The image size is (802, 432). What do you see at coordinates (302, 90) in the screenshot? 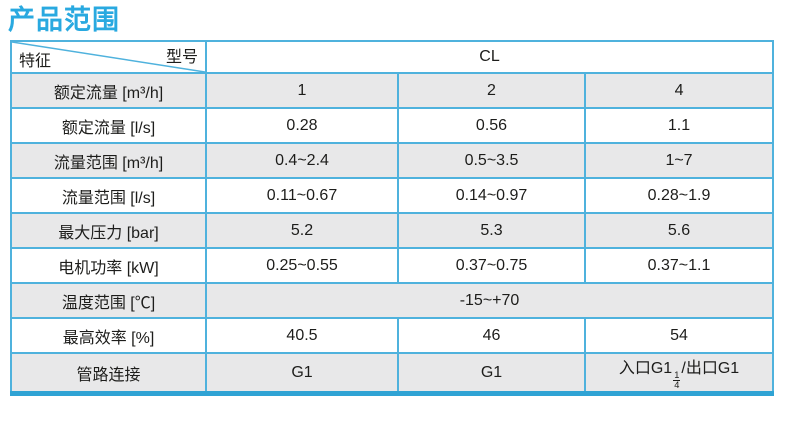
I see `value-cell: 1` at bounding box center [302, 90].